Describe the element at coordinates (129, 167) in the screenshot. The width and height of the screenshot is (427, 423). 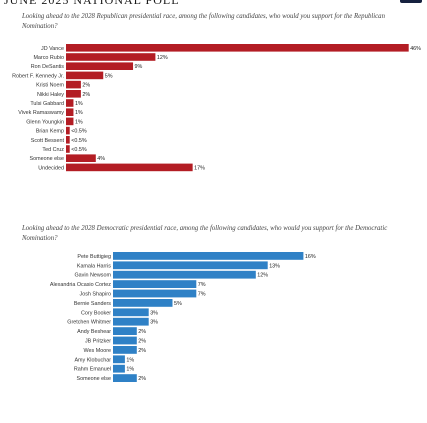
I see `bar-undecided` at that location.